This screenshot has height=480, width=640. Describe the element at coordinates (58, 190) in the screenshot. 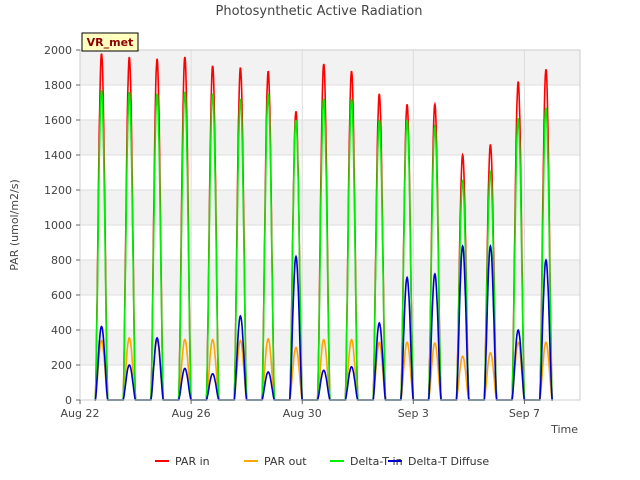

I see `y-tick-label: 1200` at that location.